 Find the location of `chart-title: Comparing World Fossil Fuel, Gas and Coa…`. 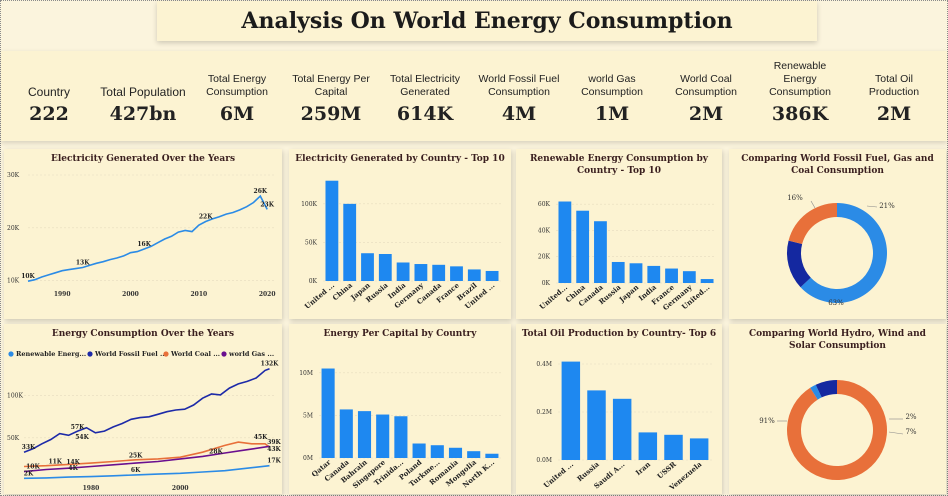

chart-title: Comparing World Fossil Fuel, Gas and Coa… is located at coordinates (837, 165).